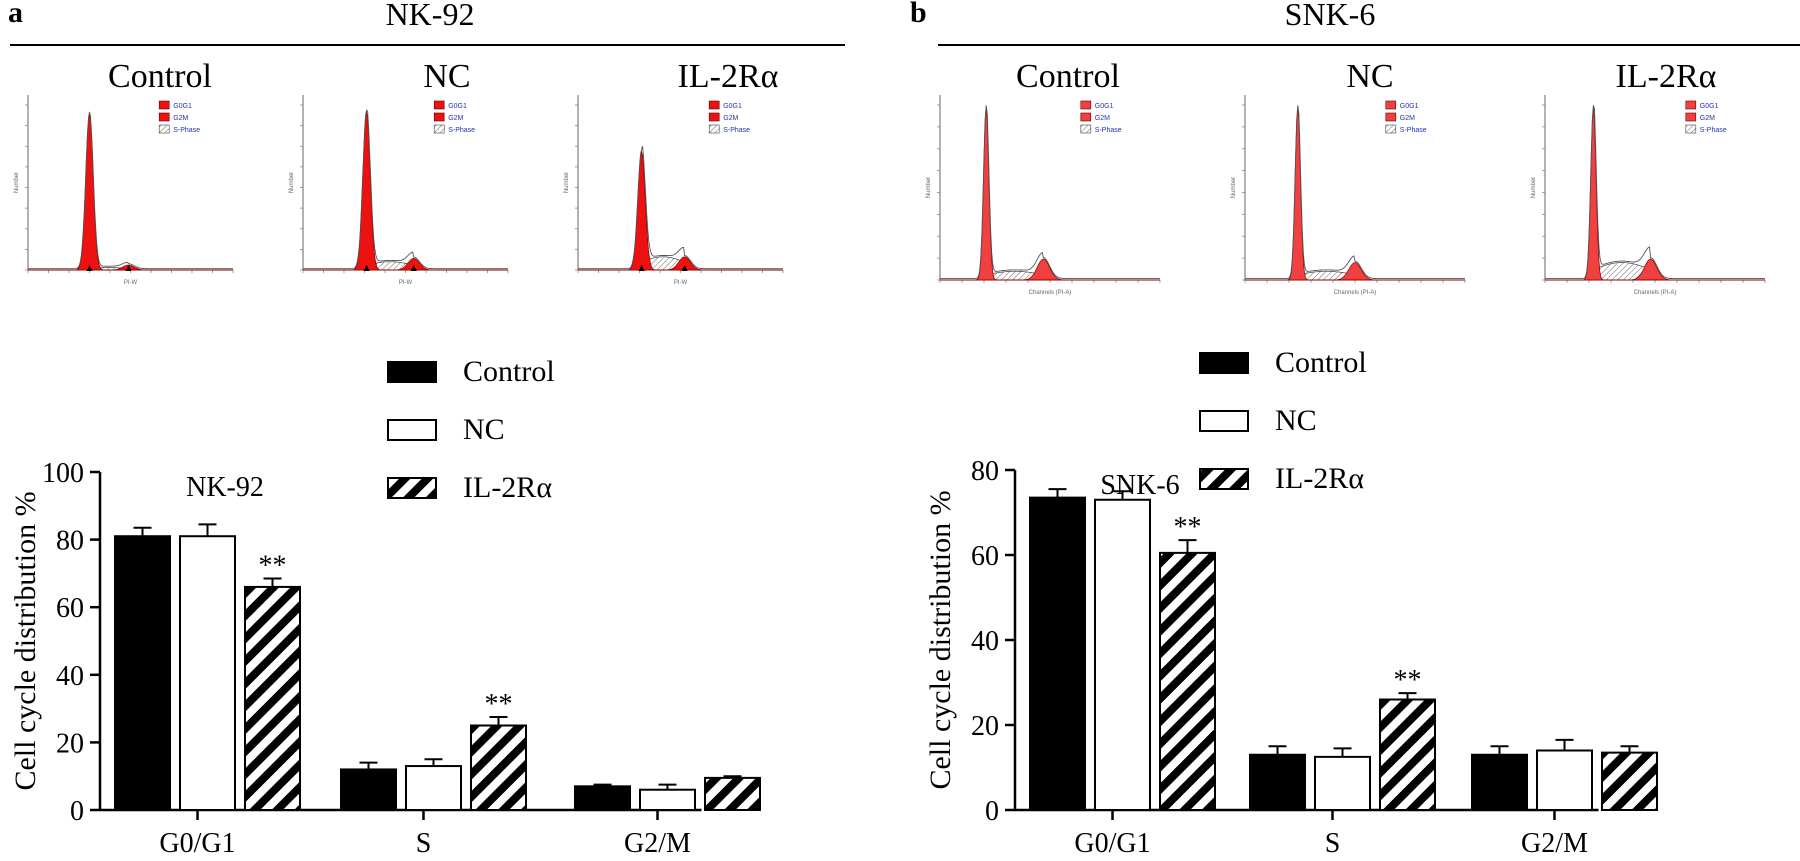 The width and height of the screenshot is (1800, 861). I want to click on panel-b-letter: b, so click(918, 14).